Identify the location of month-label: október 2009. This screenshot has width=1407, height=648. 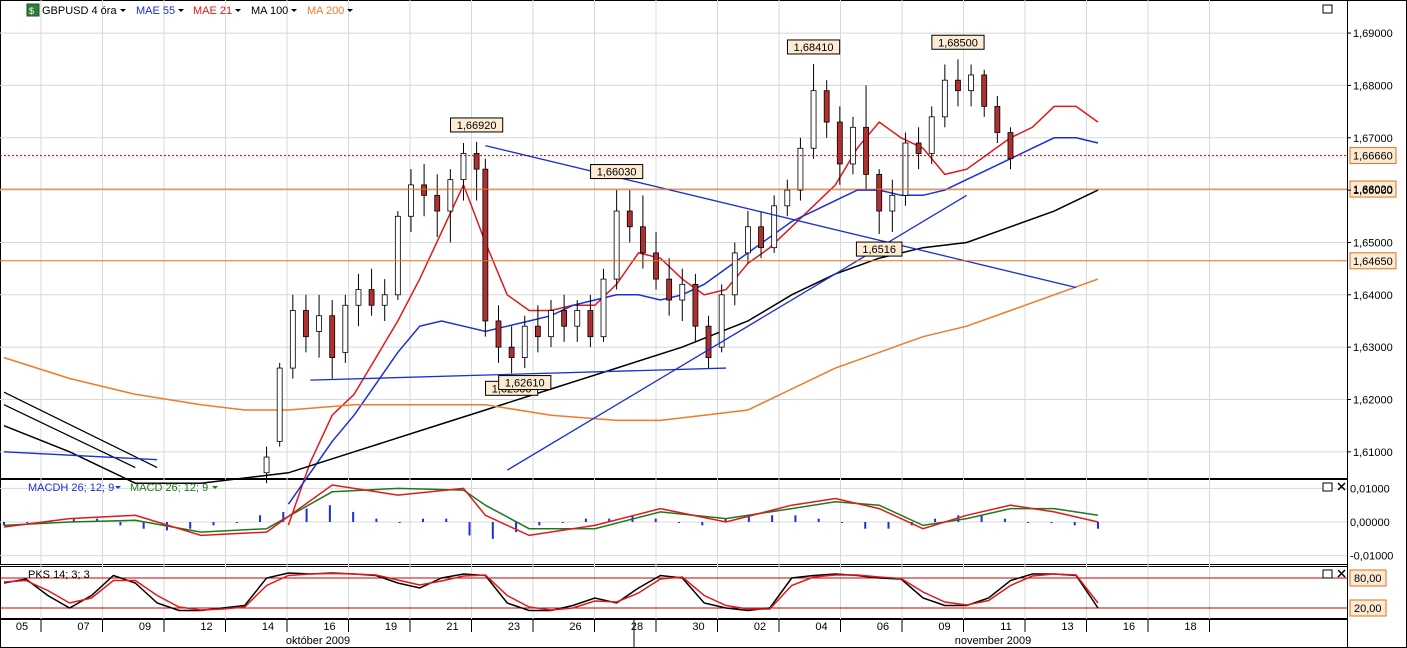
(318, 641).